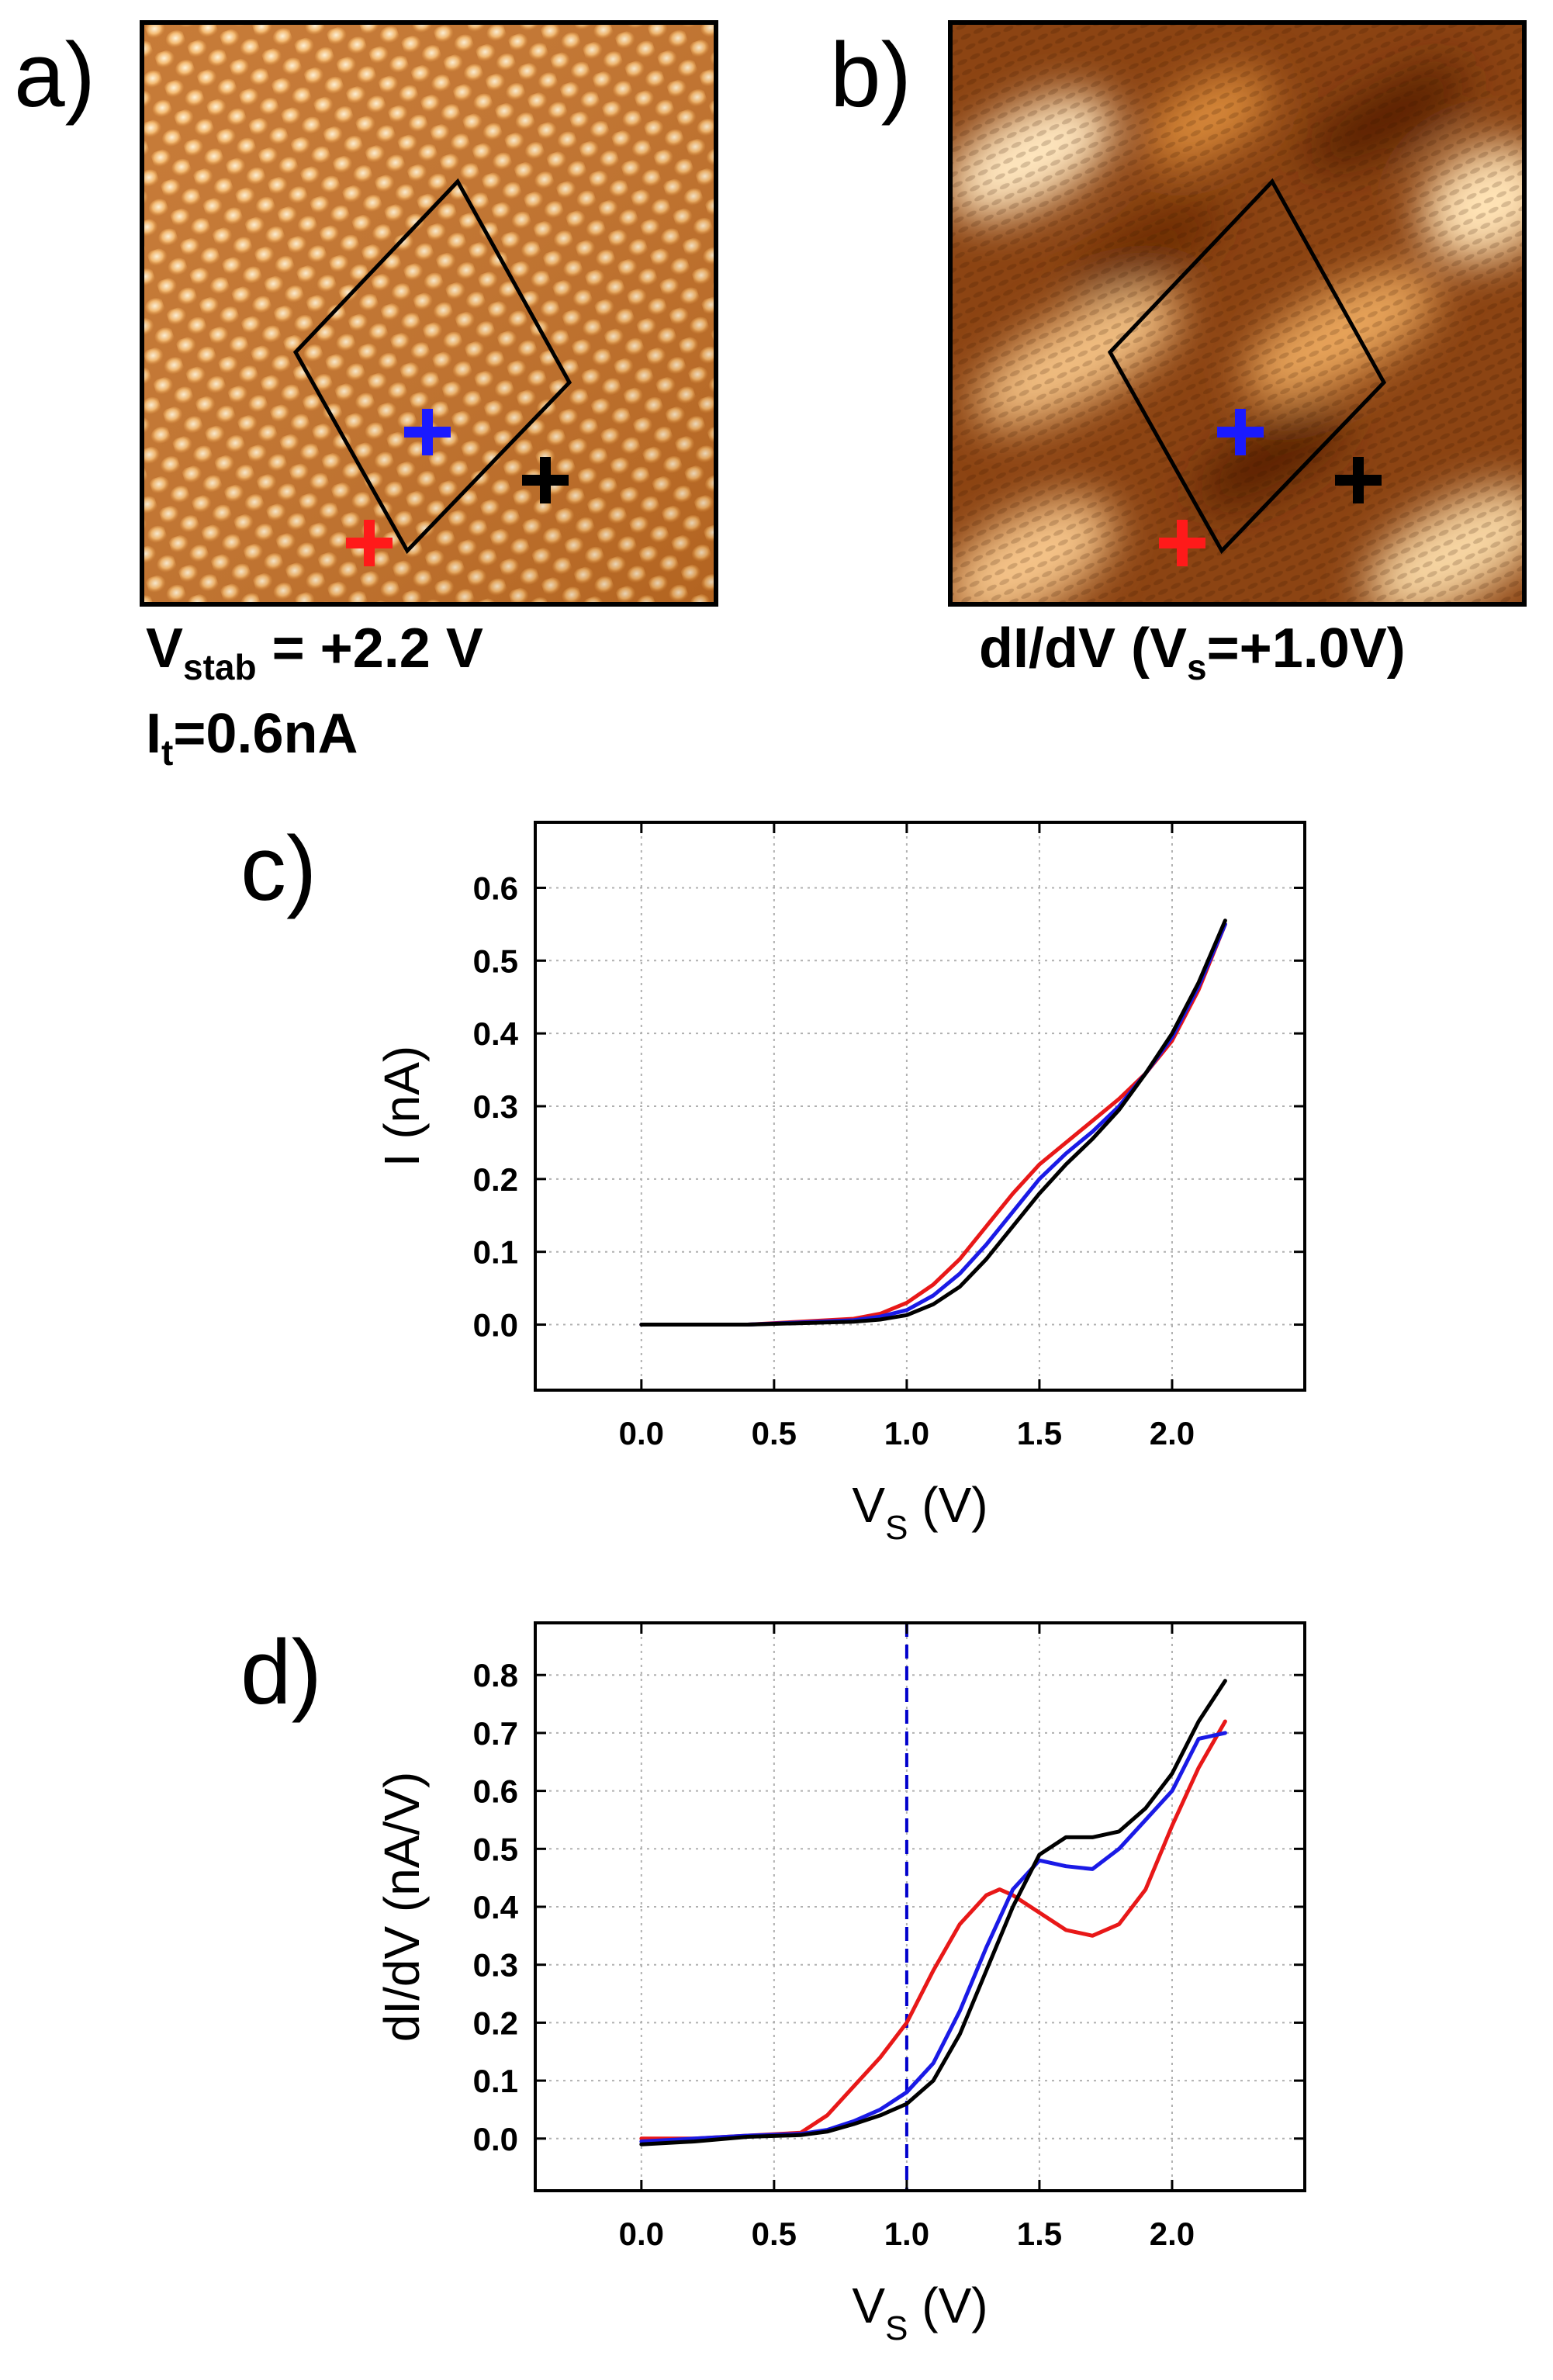  What do you see at coordinates (1083, 649) in the screenshot?
I see `caption-didv-pre: dI/dV (V` at bounding box center [1083, 649].